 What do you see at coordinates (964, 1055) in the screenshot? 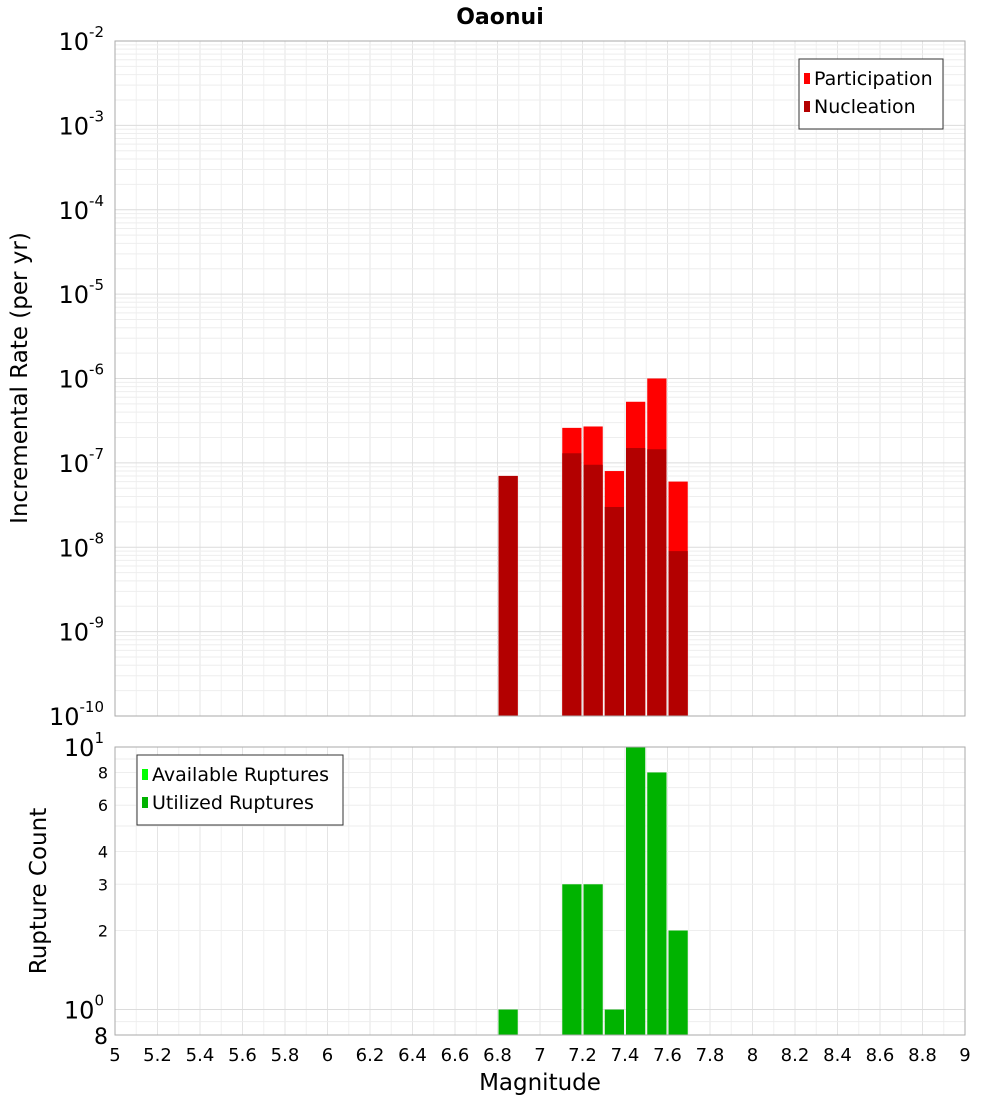
I see `x-tick-label: 9` at bounding box center [964, 1055].